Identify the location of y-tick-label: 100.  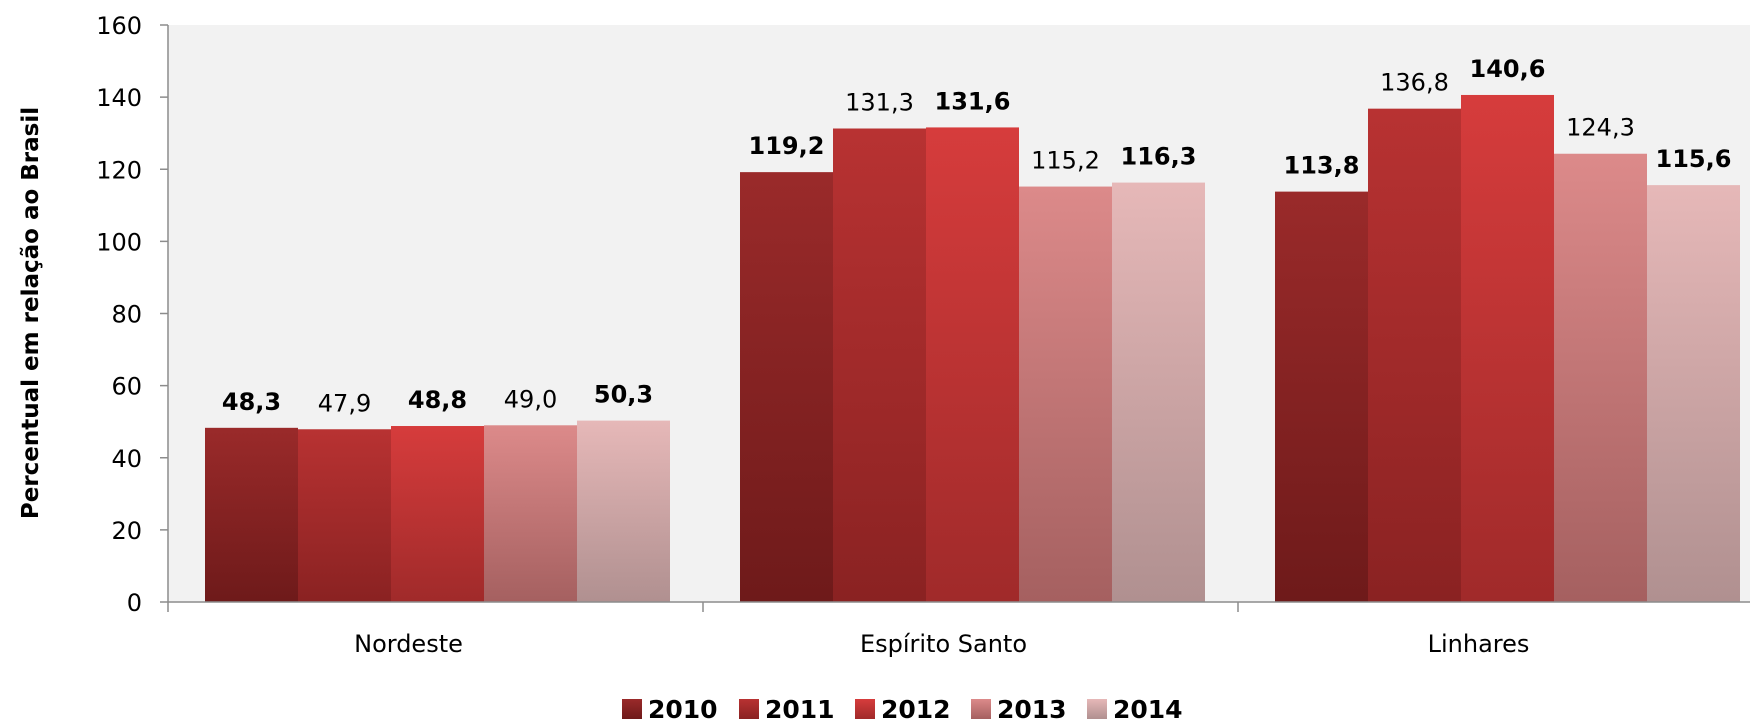
(119, 242).